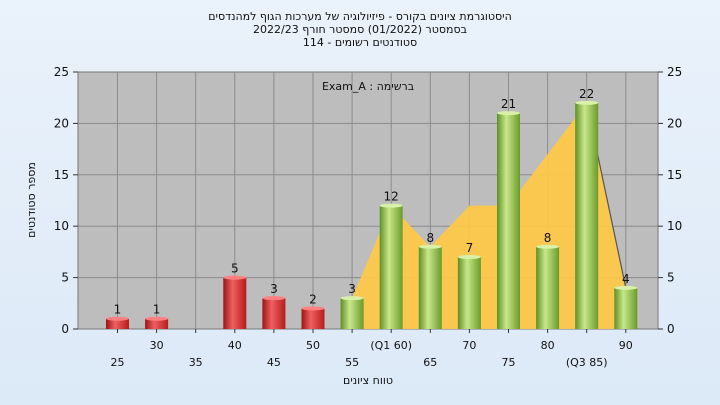 This screenshot has height=405, width=720. I want to click on x-tick-label: 75, so click(509, 362).